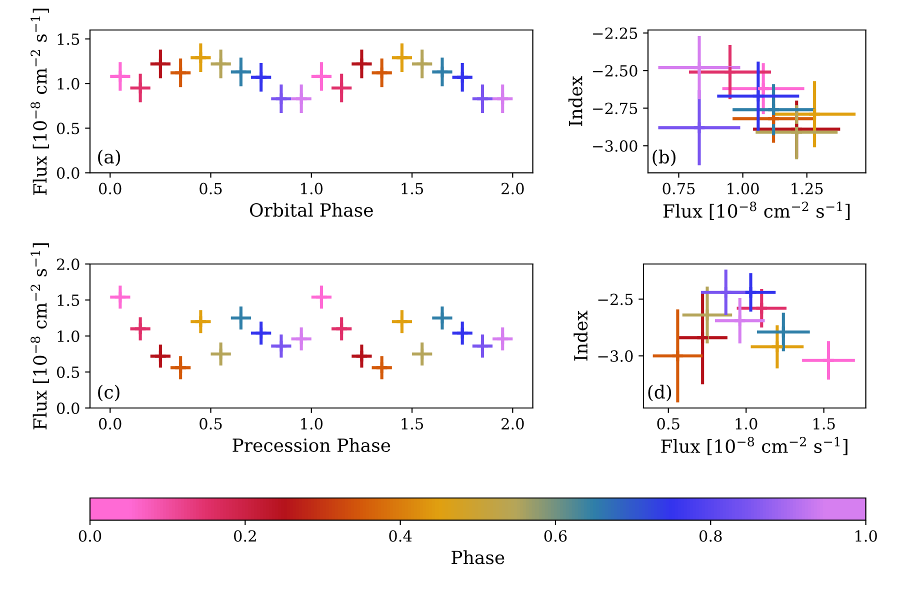 The image size is (900, 600). I want to click on annotation: (c), so click(109, 393).